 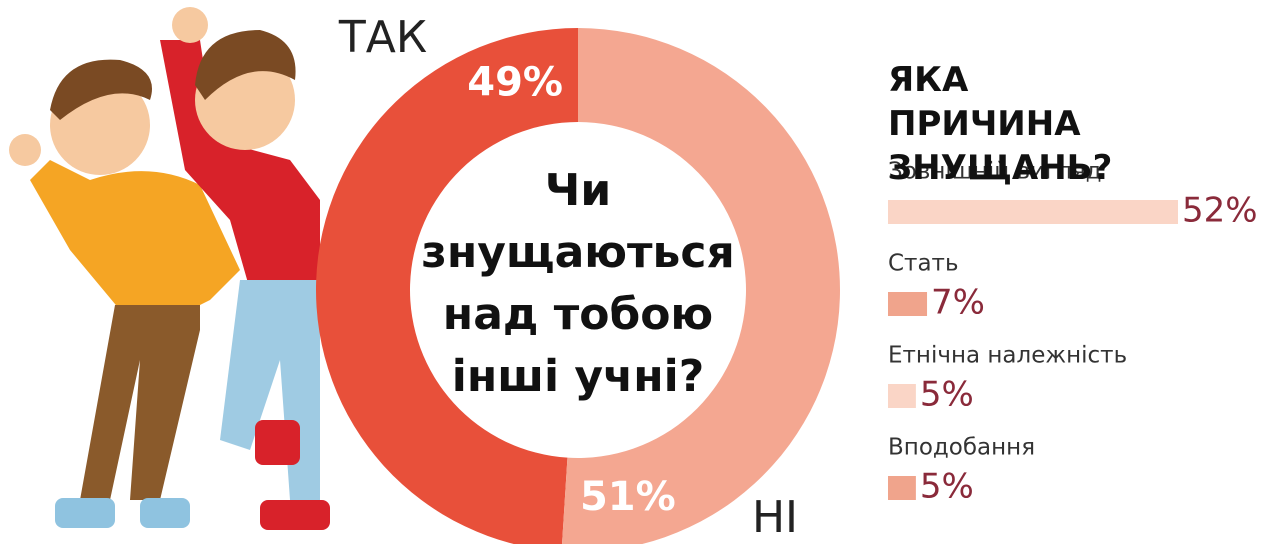 I want to click on category-label: Зовнішній вигляд, so click(x=995, y=172).